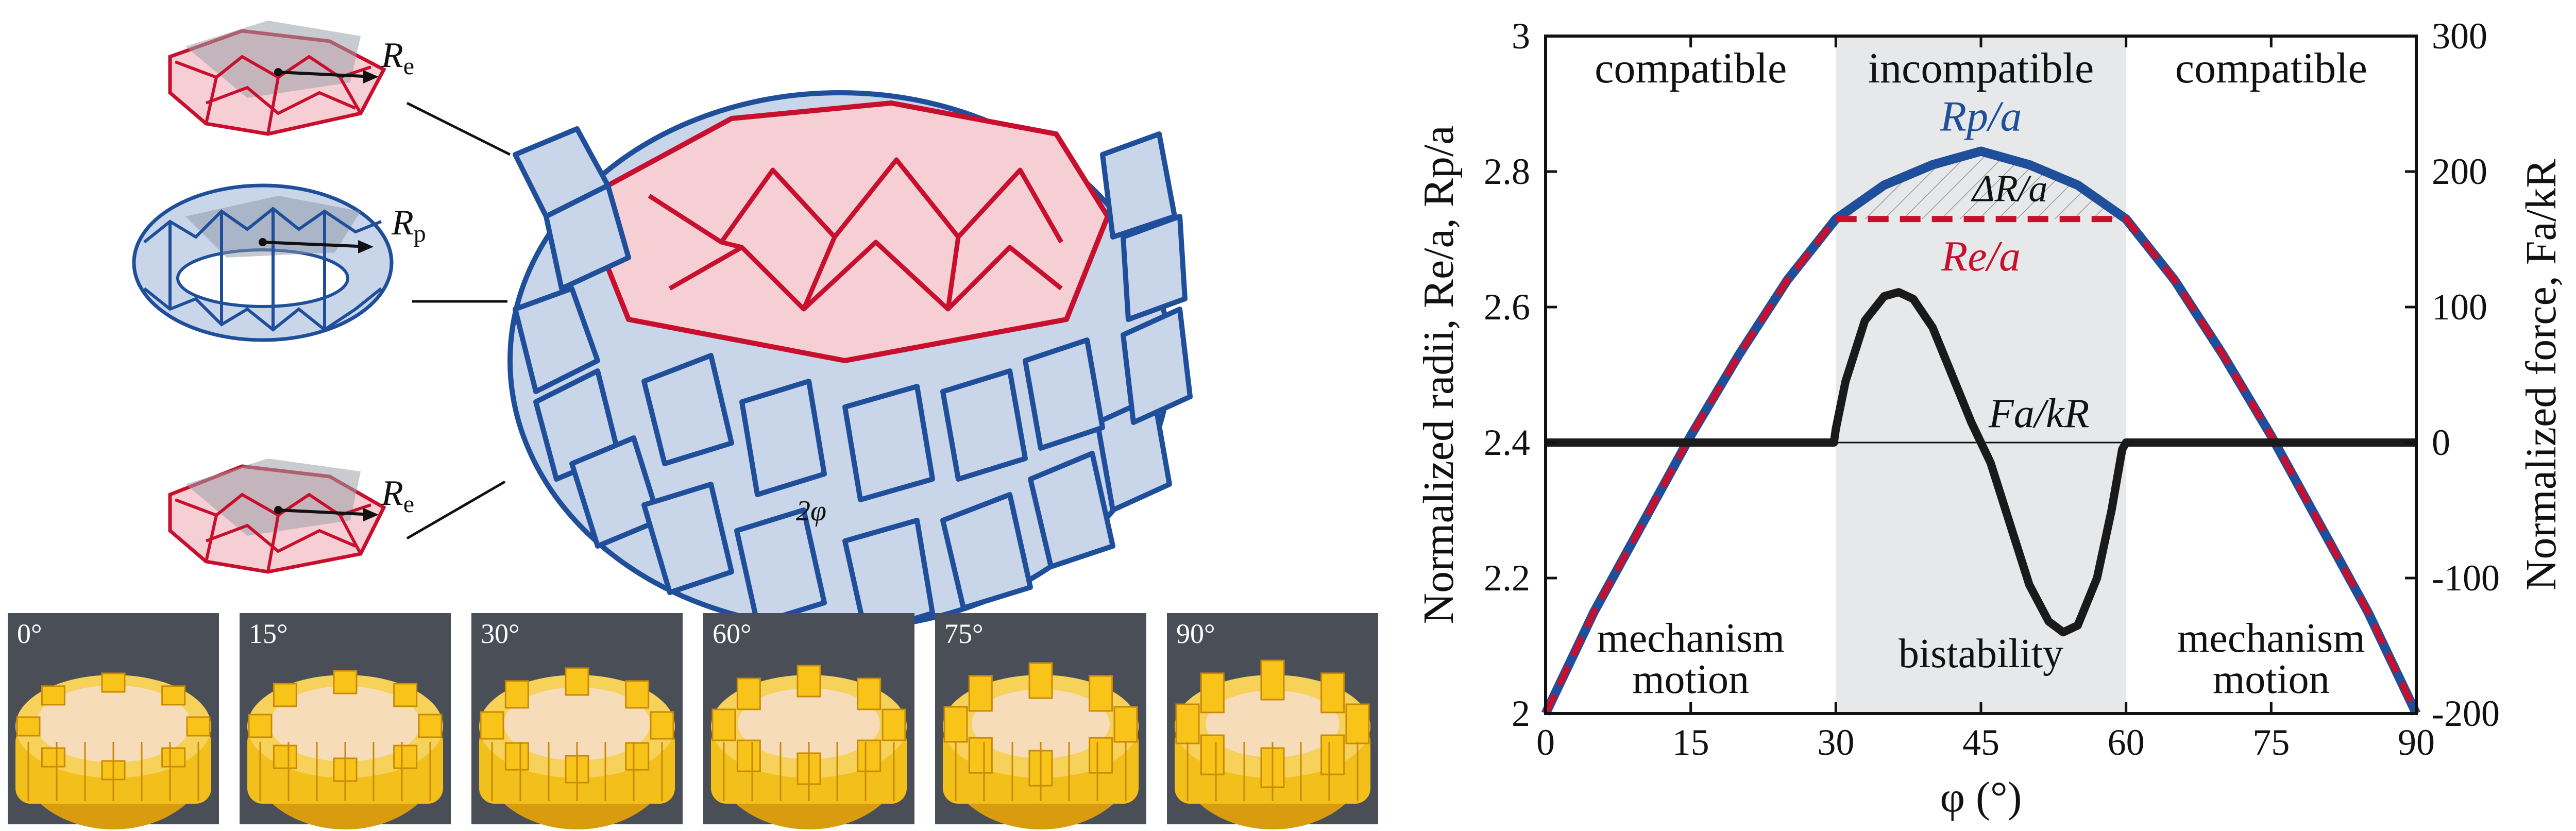 Image resolution: width=2576 pixels, height=831 pixels. Describe the element at coordinates (408, 225) in the screenshot. I see `rp-mid-label: Rp` at that location.